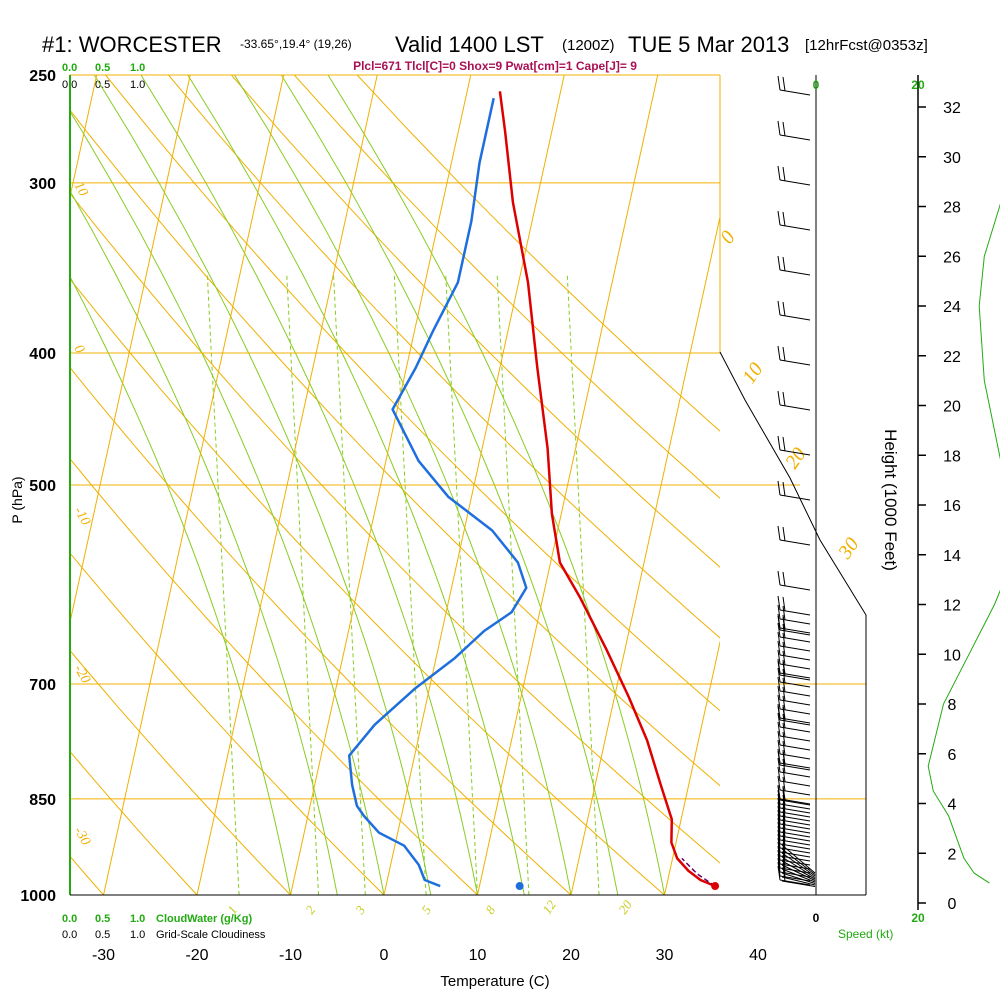 The image size is (1000, 1000). Describe the element at coordinates (17, 499) in the screenshot. I see `pressure-axis-label: P (hPa)` at that location.